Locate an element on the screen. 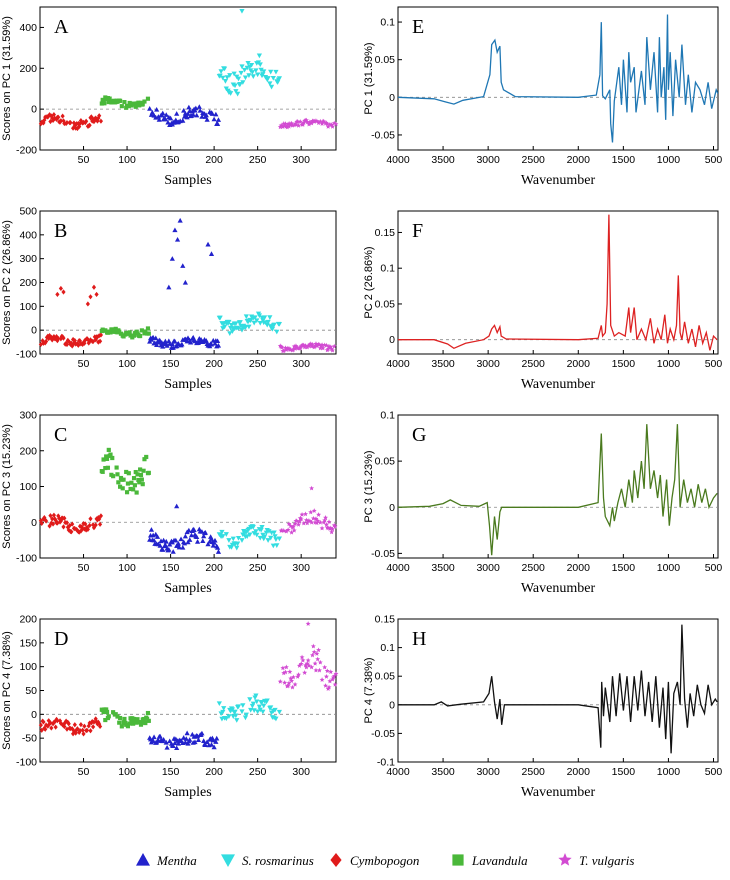 Image resolution: width=730 pixels, height=880 pixels. y-tick-label: 0.05 is located at coordinates (385, 60).